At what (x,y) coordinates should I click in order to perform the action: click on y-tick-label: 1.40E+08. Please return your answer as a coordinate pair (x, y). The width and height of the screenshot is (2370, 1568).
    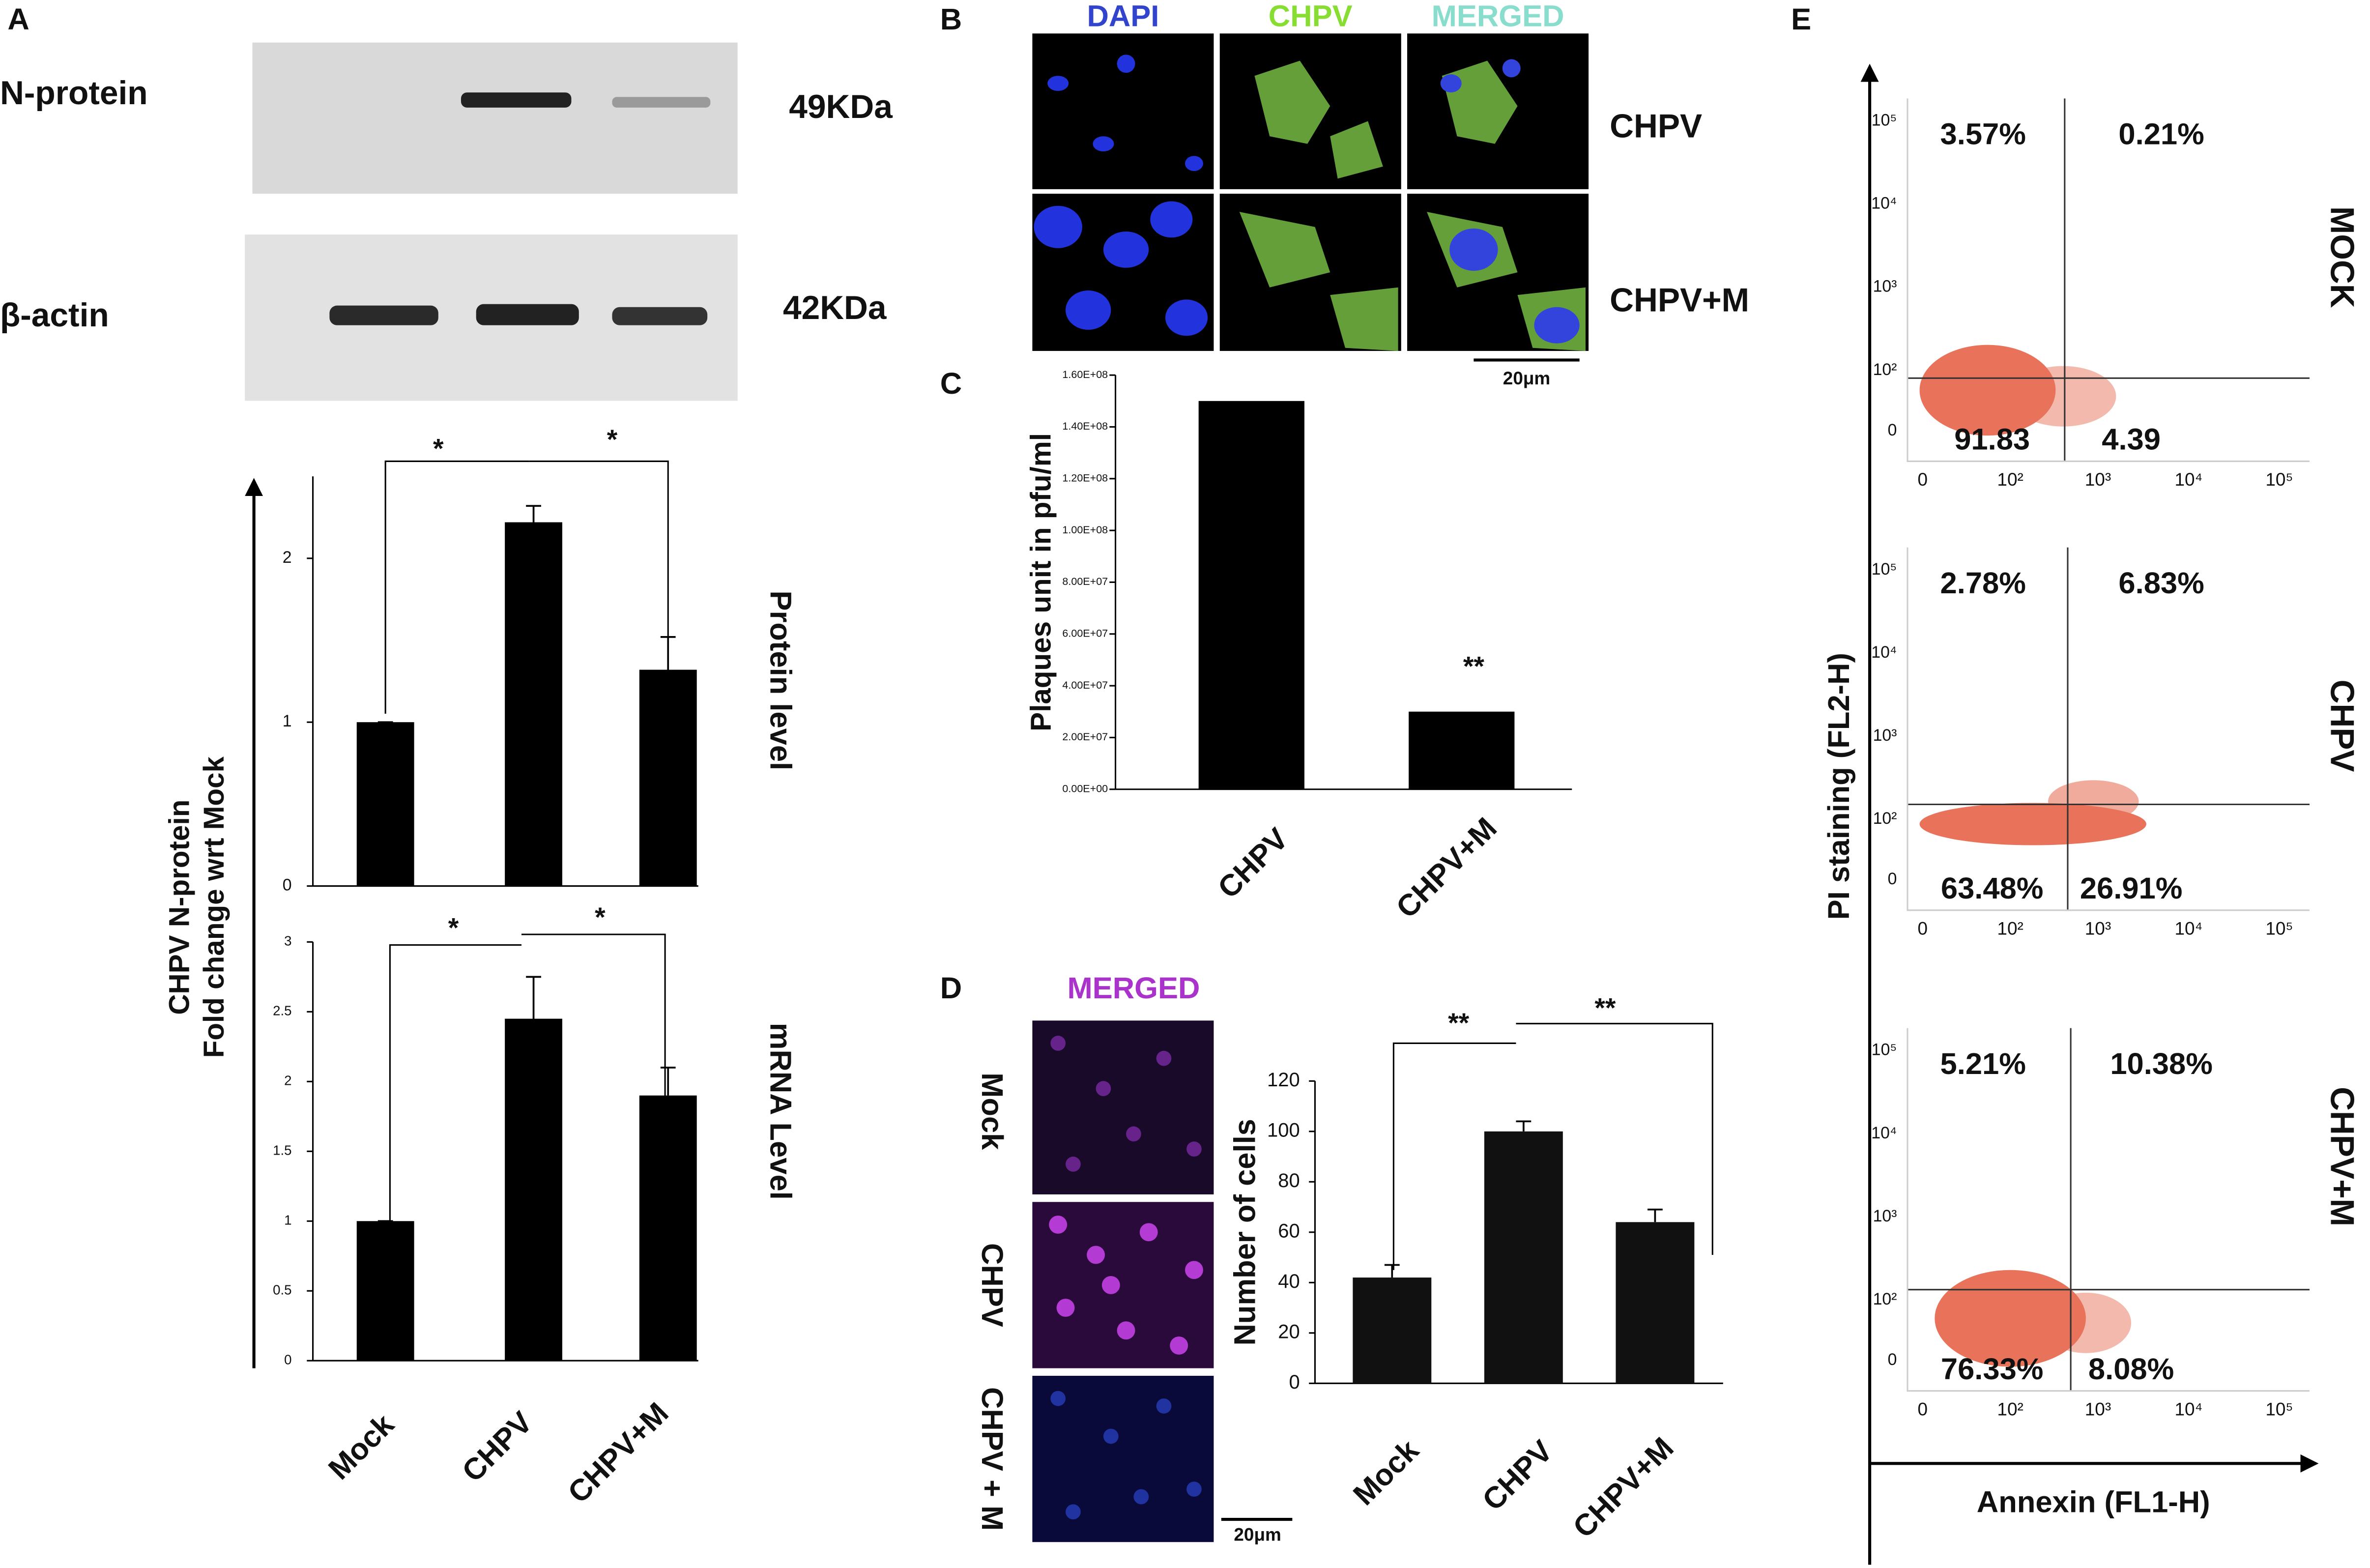
    Looking at the image, I should click on (1085, 426).